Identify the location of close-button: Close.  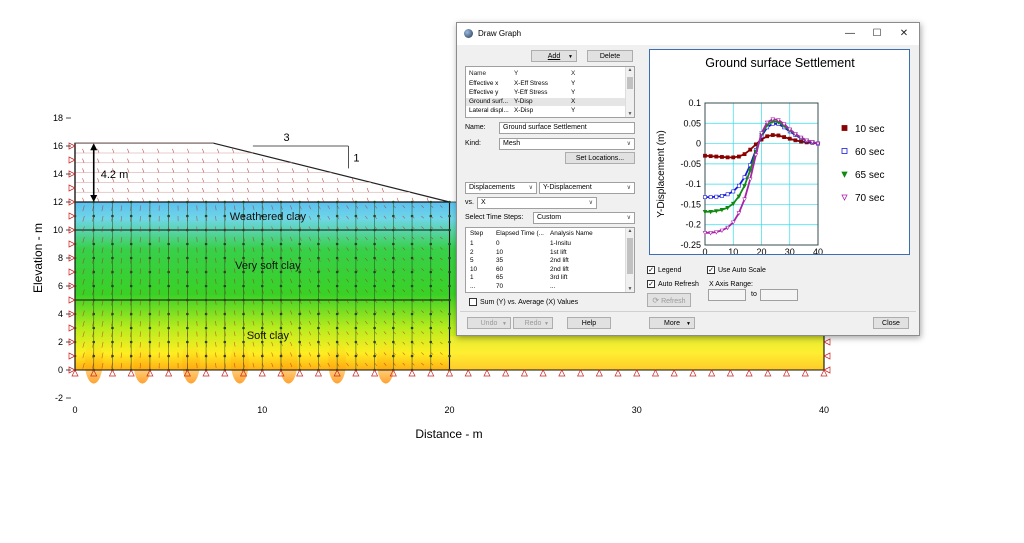
(891, 323).